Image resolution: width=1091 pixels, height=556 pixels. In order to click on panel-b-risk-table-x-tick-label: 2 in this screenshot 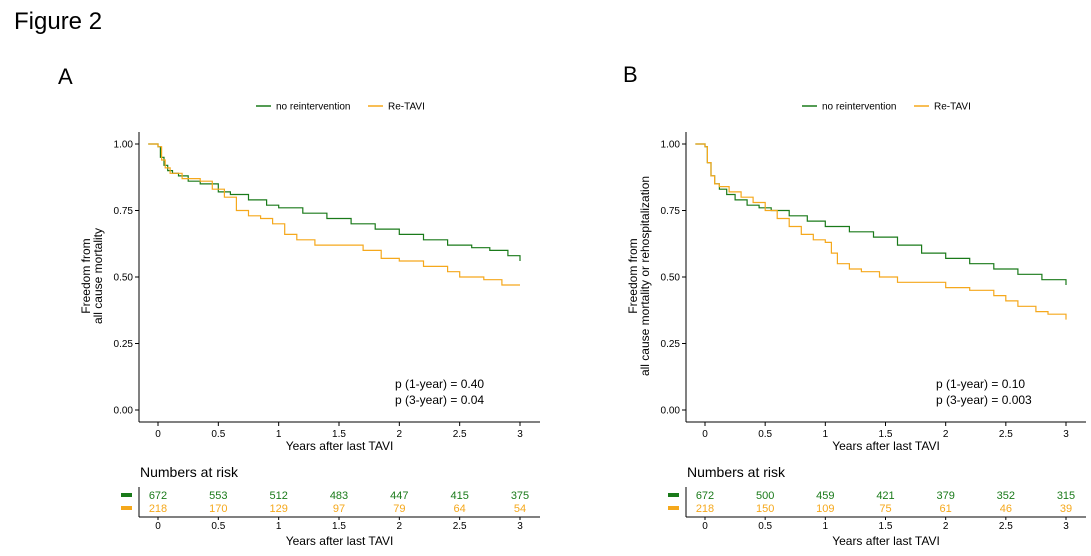, I will do `click(946, 526)`.